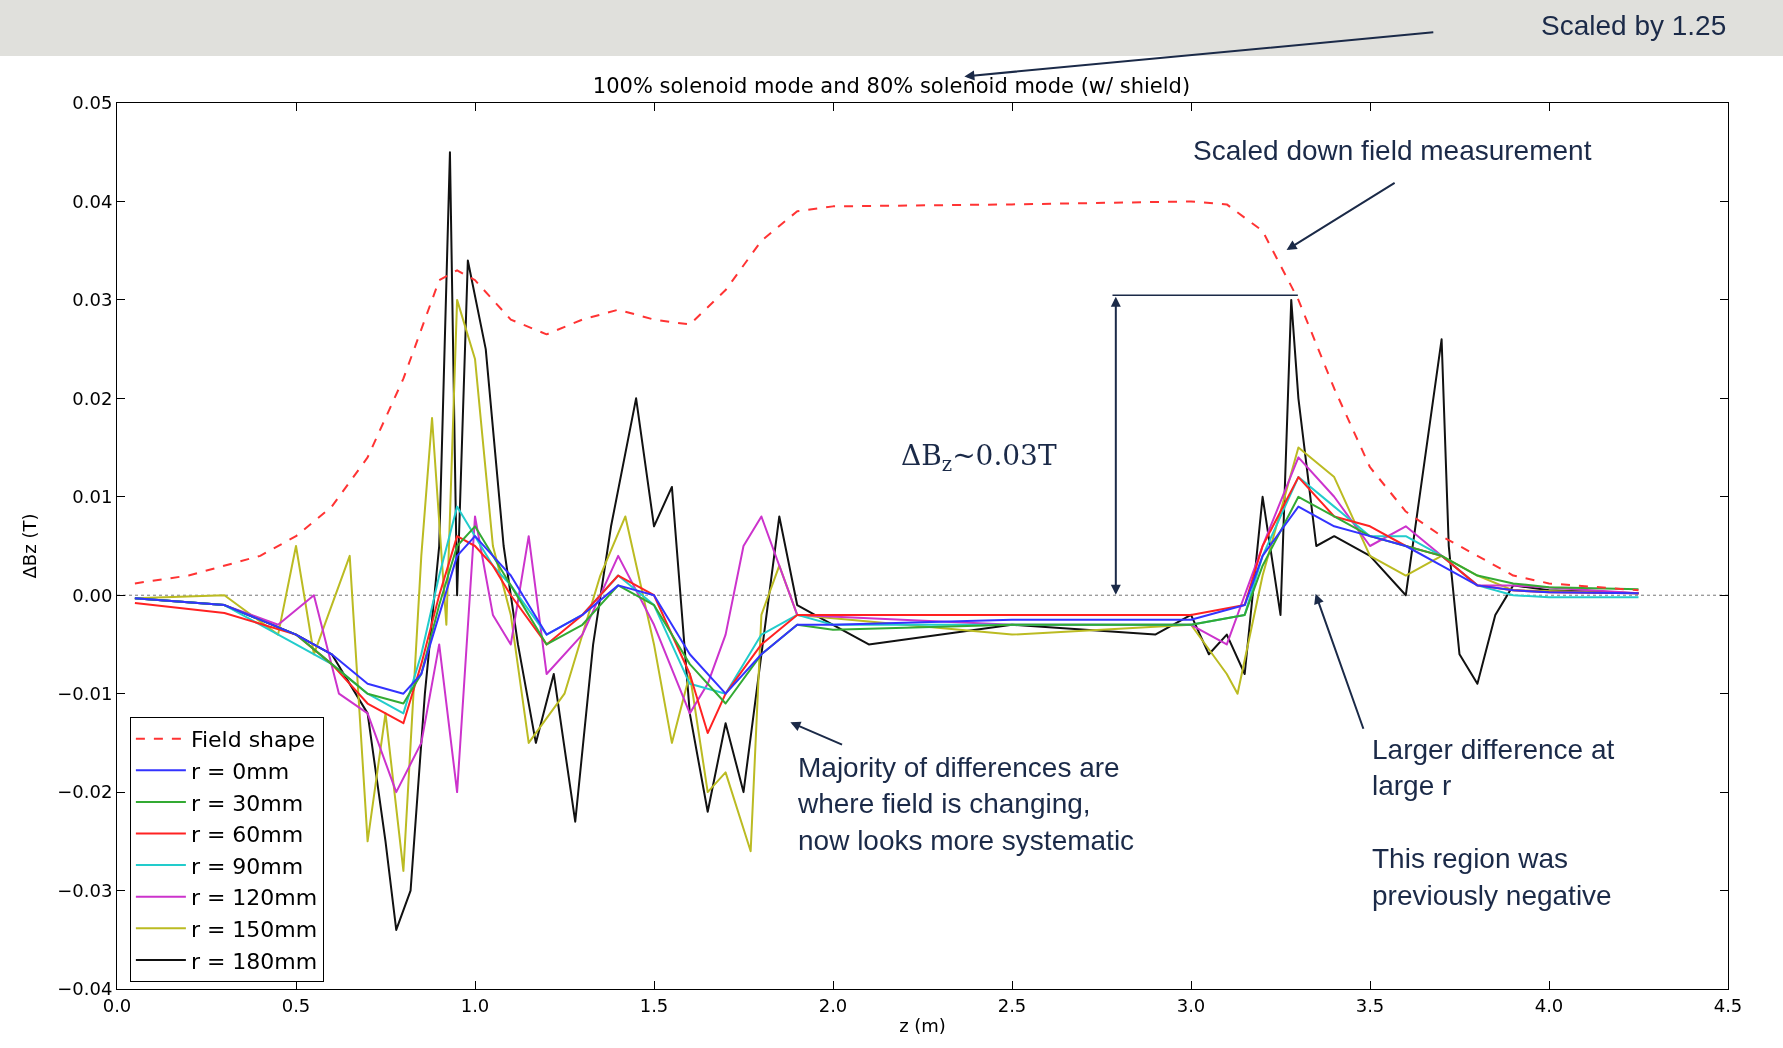 This screenshot has height=1048, width=1783. Describe the element at coordinates (85, 890) in the screenshot. I see `y-tick-label: −0.03` at that location.